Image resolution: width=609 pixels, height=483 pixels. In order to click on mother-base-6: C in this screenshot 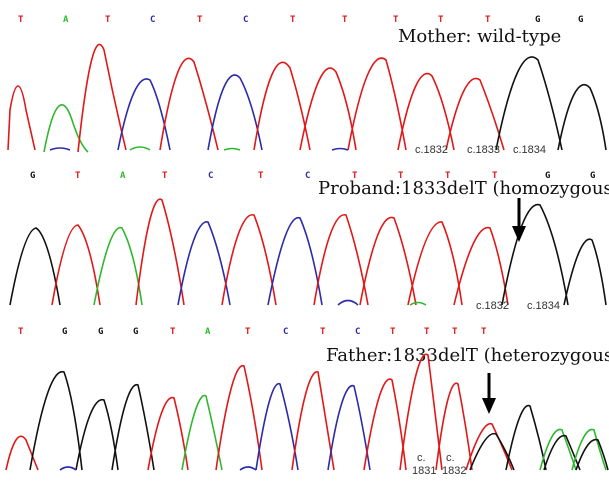, I will do `click(245, 20)`.